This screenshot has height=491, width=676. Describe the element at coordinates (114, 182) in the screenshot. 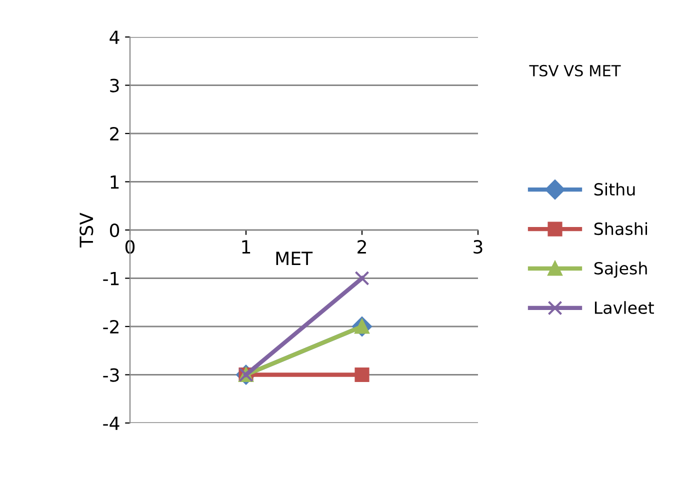

I see `y-tick-label: 1` at that location.